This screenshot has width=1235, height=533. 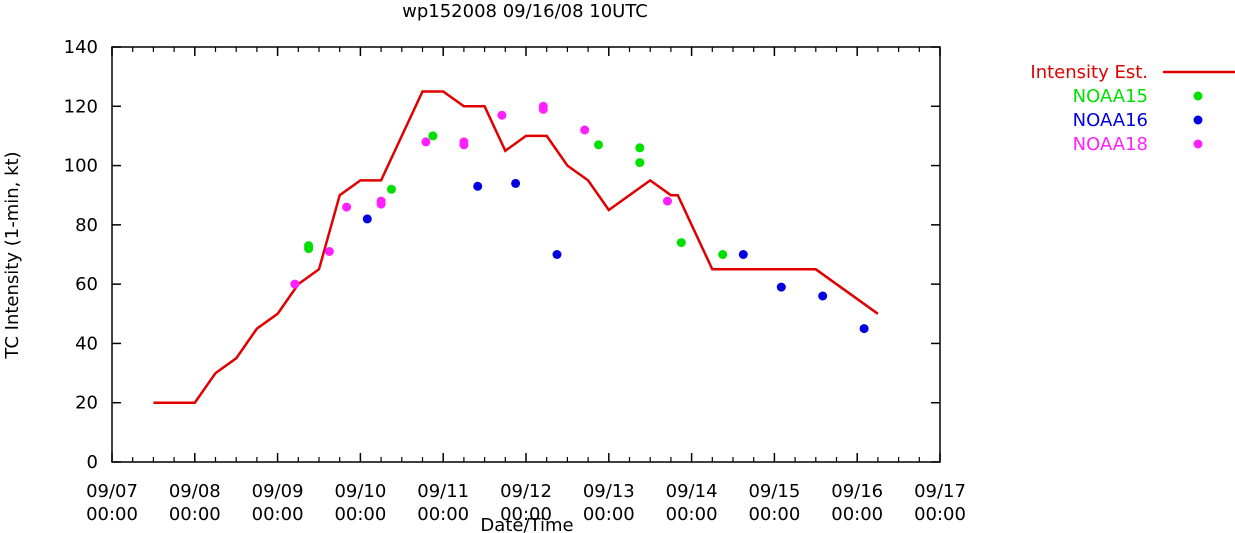 I want to click on y-tick-label: 20, so click(x=86, y=403).